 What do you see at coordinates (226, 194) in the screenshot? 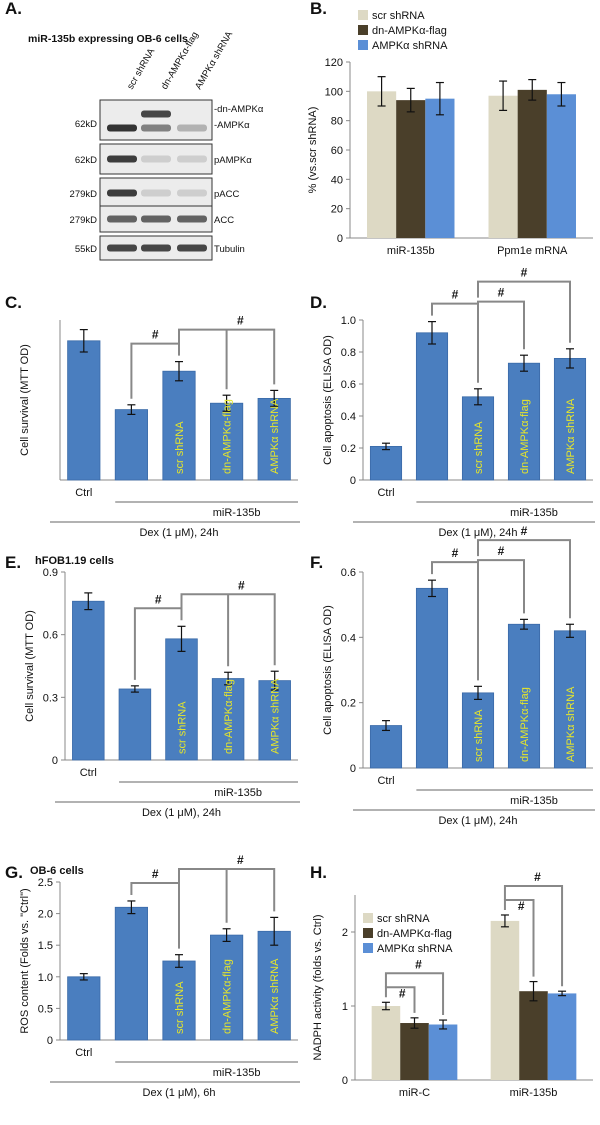
I see `protein-label: pACC` at bounding box center [226, 194].